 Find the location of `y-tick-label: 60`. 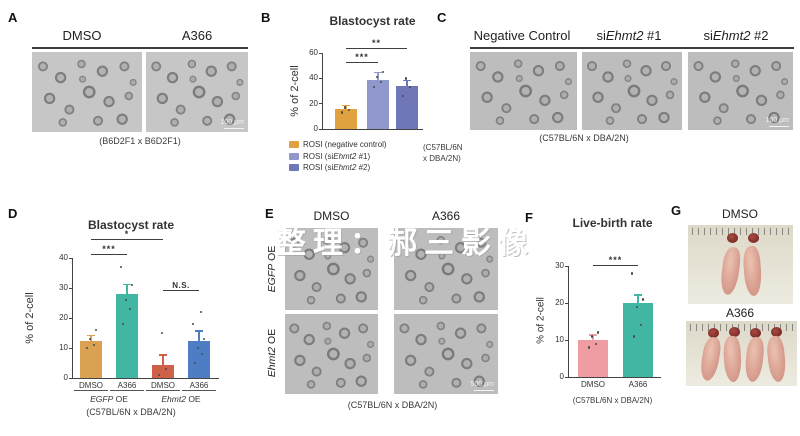

y-tick-label: 60 is located at coordinates (313, 52).